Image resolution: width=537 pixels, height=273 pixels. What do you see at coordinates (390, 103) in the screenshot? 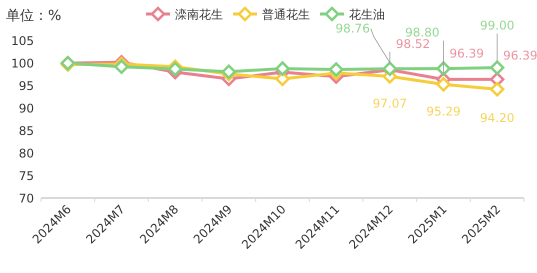
I see `data-label: 97.07` at bounding box center [390, 103].